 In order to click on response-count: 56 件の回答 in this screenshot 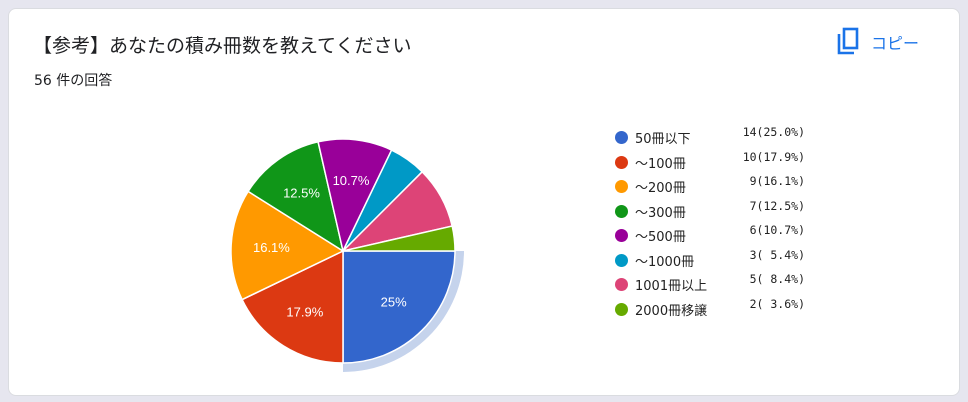, I will do `click(73, 81)`.